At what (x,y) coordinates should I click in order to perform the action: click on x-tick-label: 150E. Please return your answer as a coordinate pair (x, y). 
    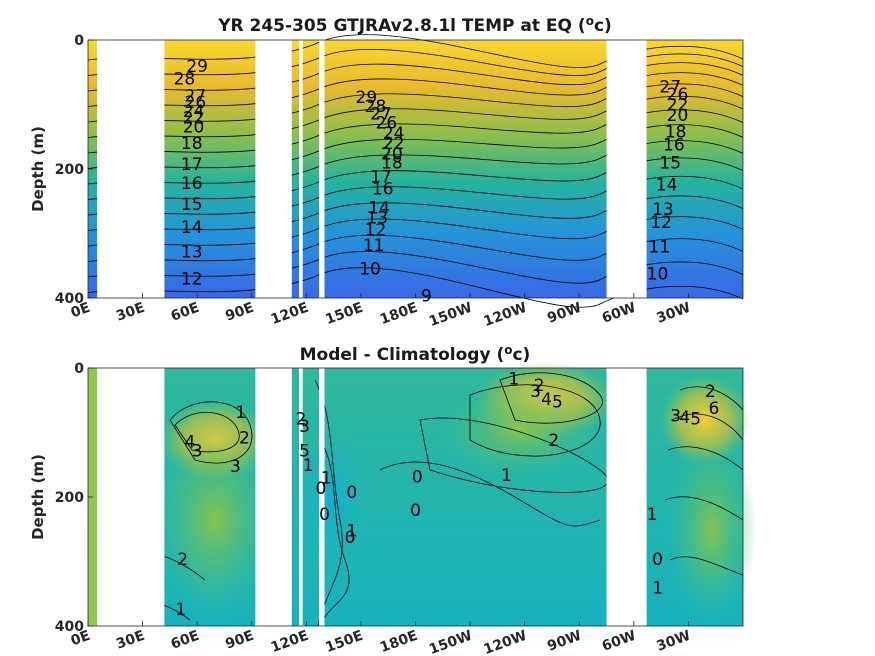
    Looking at the image, I should click on (344, 642).